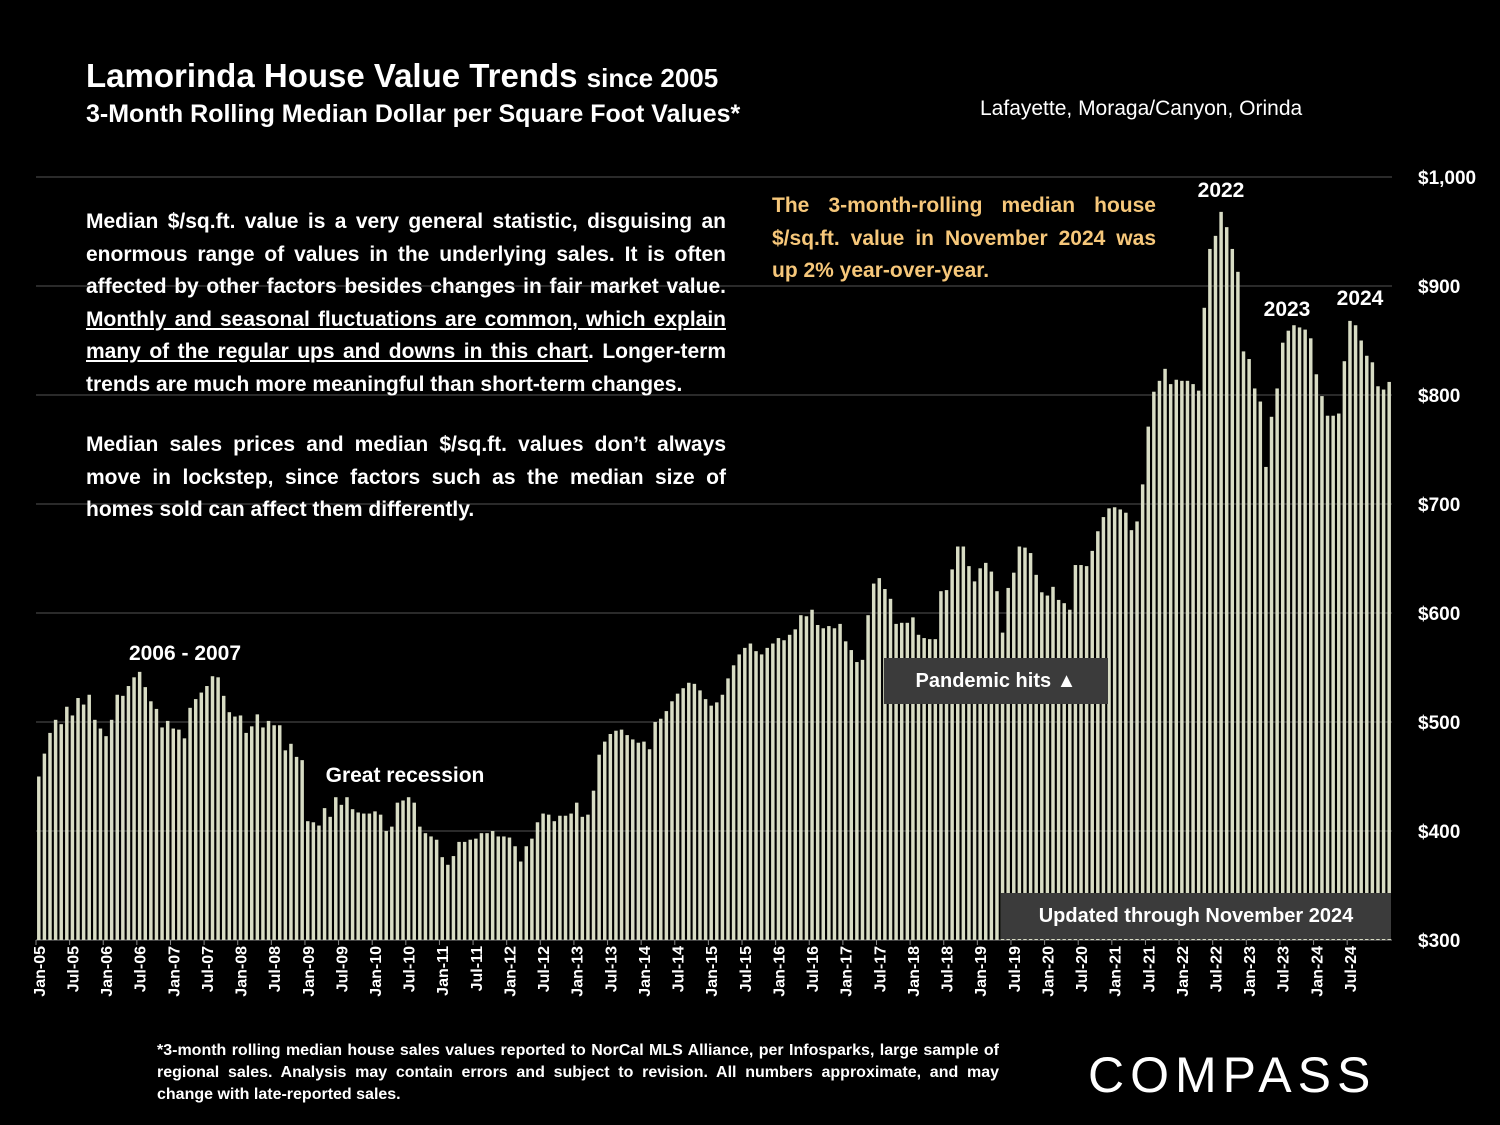  What do you see at coordinates (405, 775) in the screenshot?
I see `annotation-label: Great recession` at bounding box center [405, 775].